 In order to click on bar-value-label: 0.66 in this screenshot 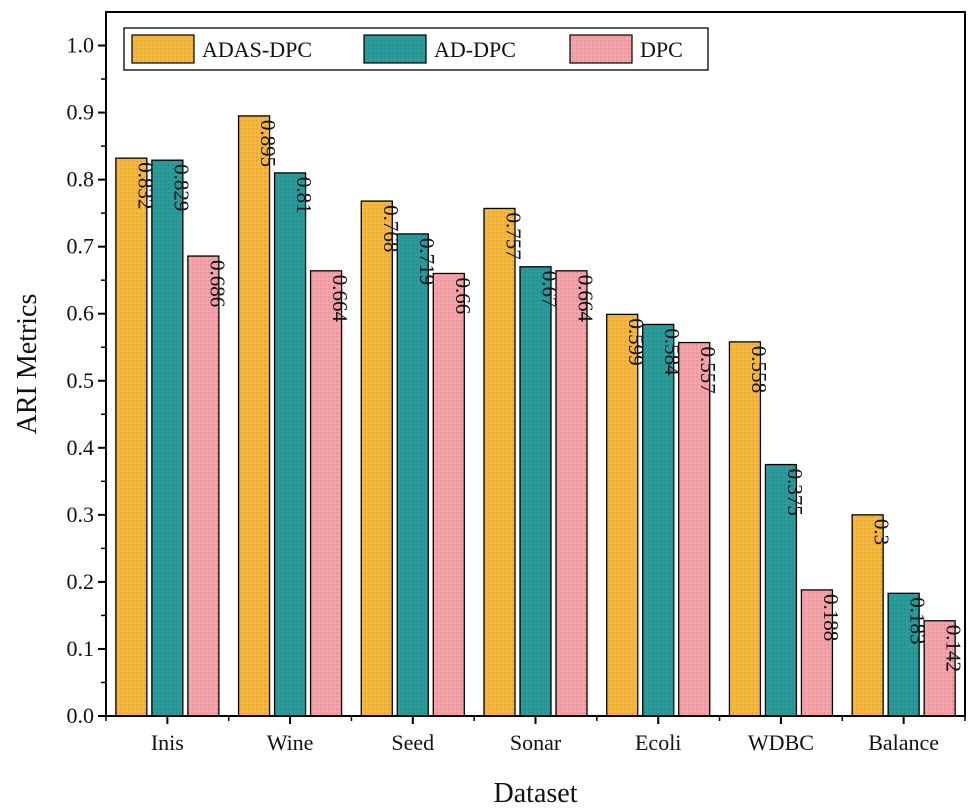, I will do `click(463, 295)`.